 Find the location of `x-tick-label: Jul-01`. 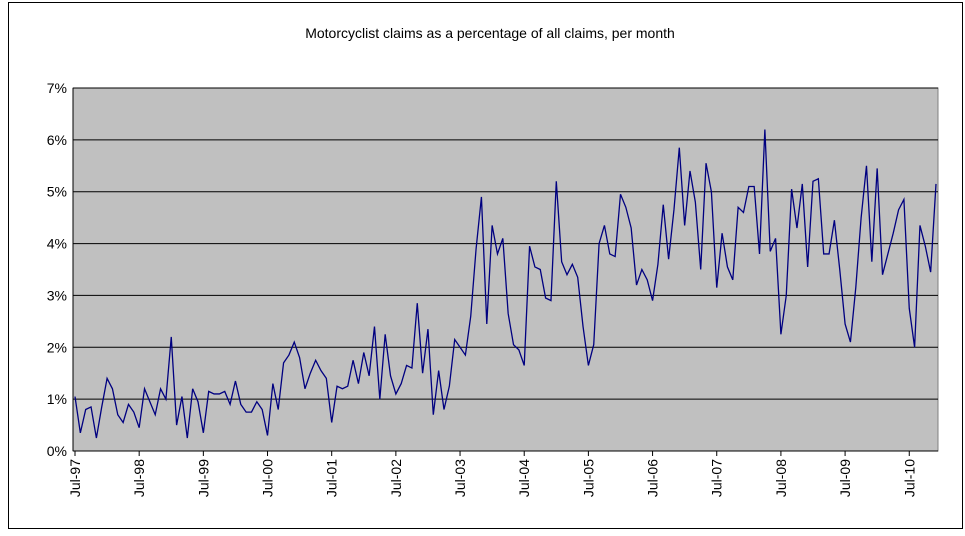

x-tick-label: Jul-01 is located at coordinates (332, 478).